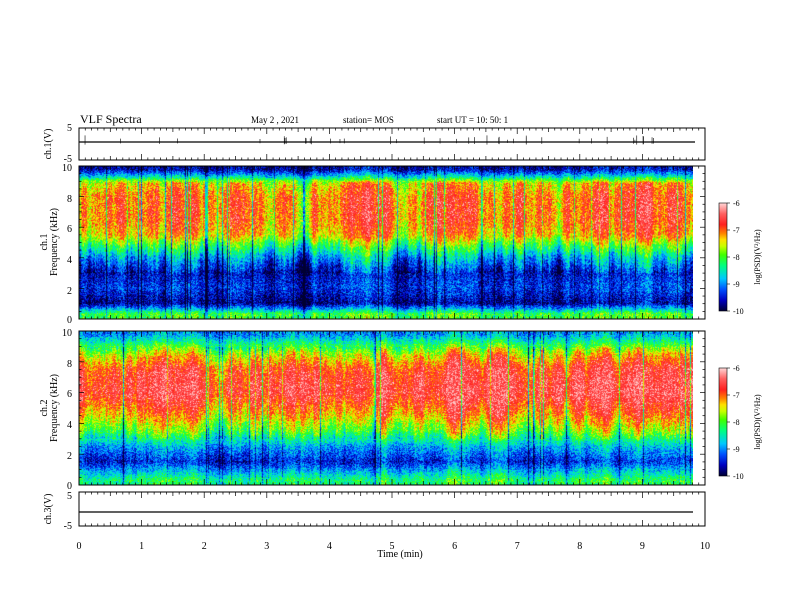 Image resolution: width=792 pixels, height=612 pixels. I want to click on ch2-spec-ylabel-line2: Frequency (kHz), so click(54, 408).